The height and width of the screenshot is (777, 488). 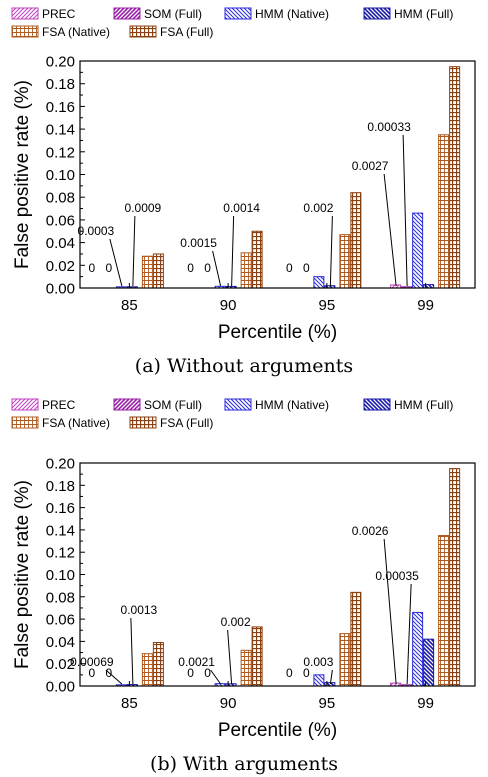 What do you see at coordinates (60, 152) in the screenshot?
I see `y-tick-label: 0.12` at bounding box center [60, 152].